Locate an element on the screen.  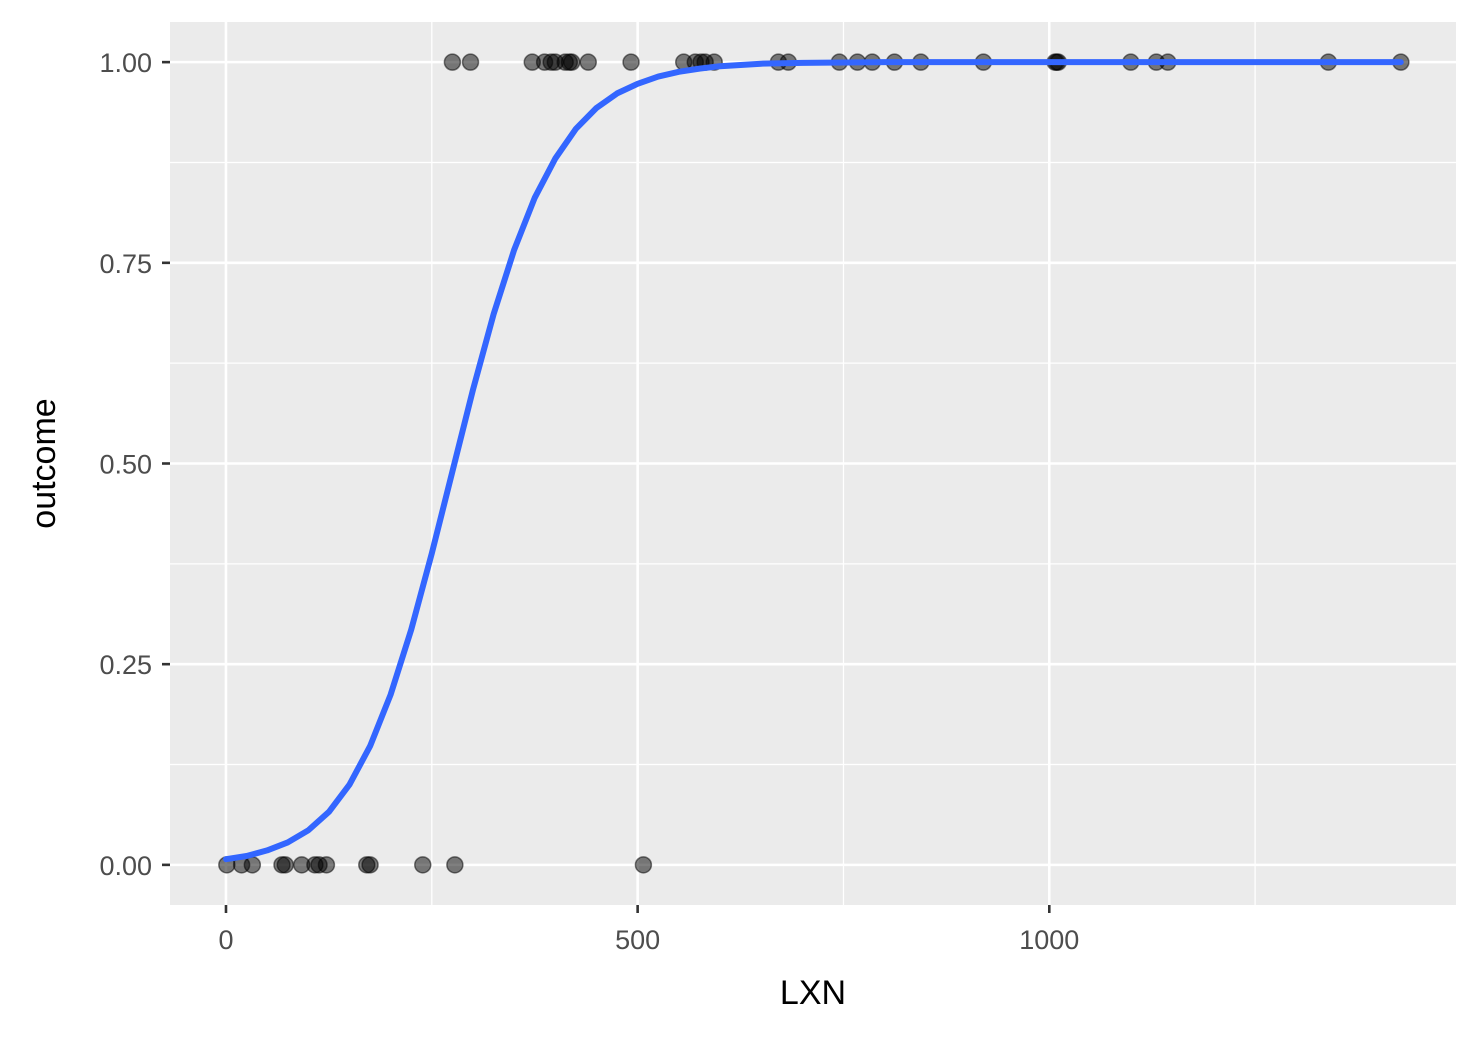
x-tick-label: 1000 is located at coordinates (1049, 940).